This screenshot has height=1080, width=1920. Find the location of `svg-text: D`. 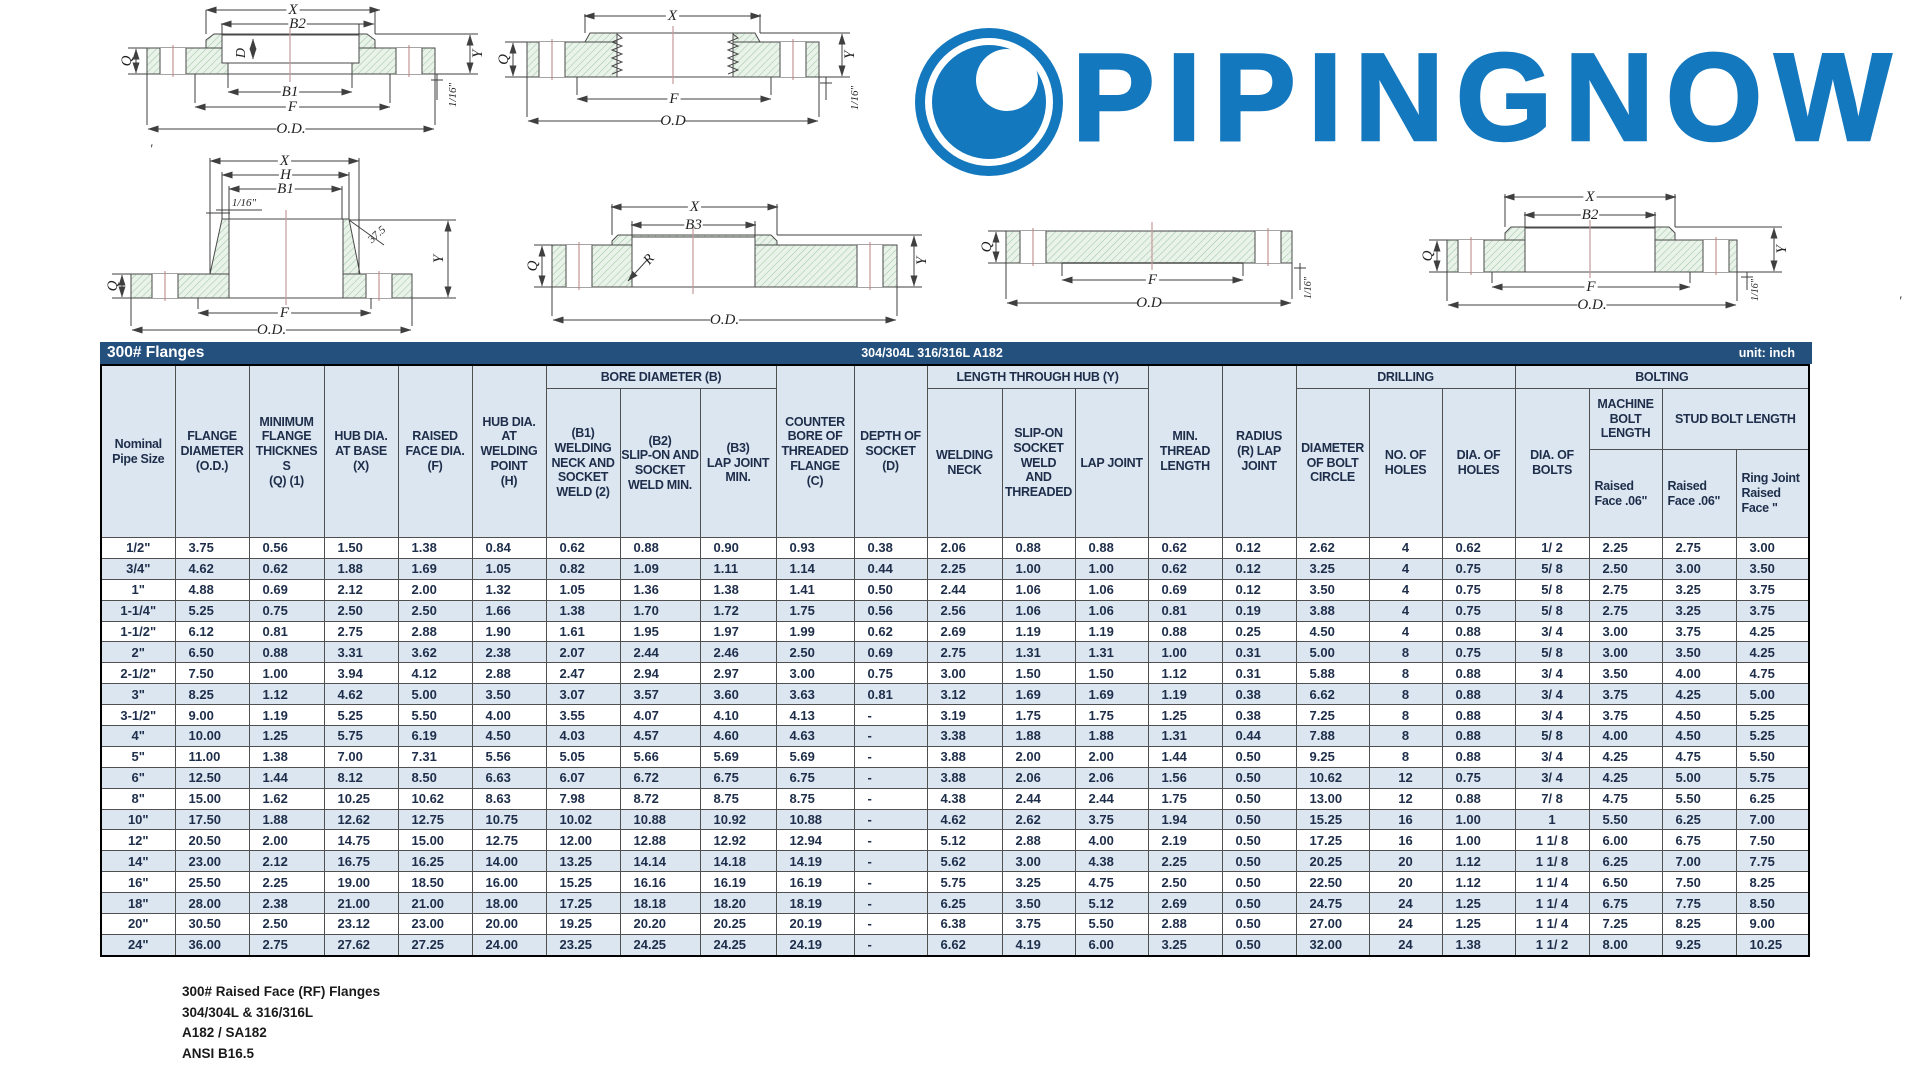

svg-text: D is located at coordinates (241, 53).